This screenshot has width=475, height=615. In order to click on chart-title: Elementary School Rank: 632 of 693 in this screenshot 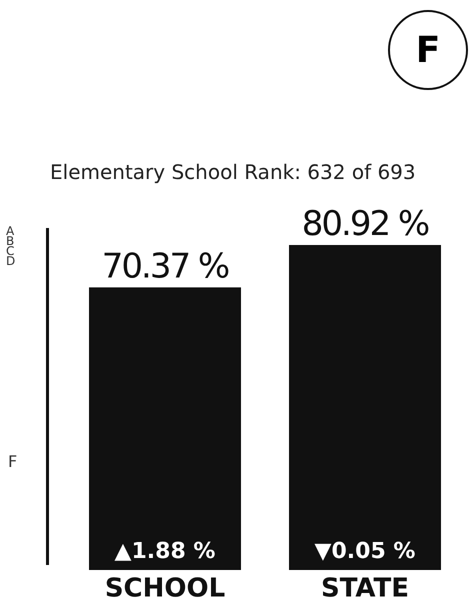, I will do `click(233, 172)`.